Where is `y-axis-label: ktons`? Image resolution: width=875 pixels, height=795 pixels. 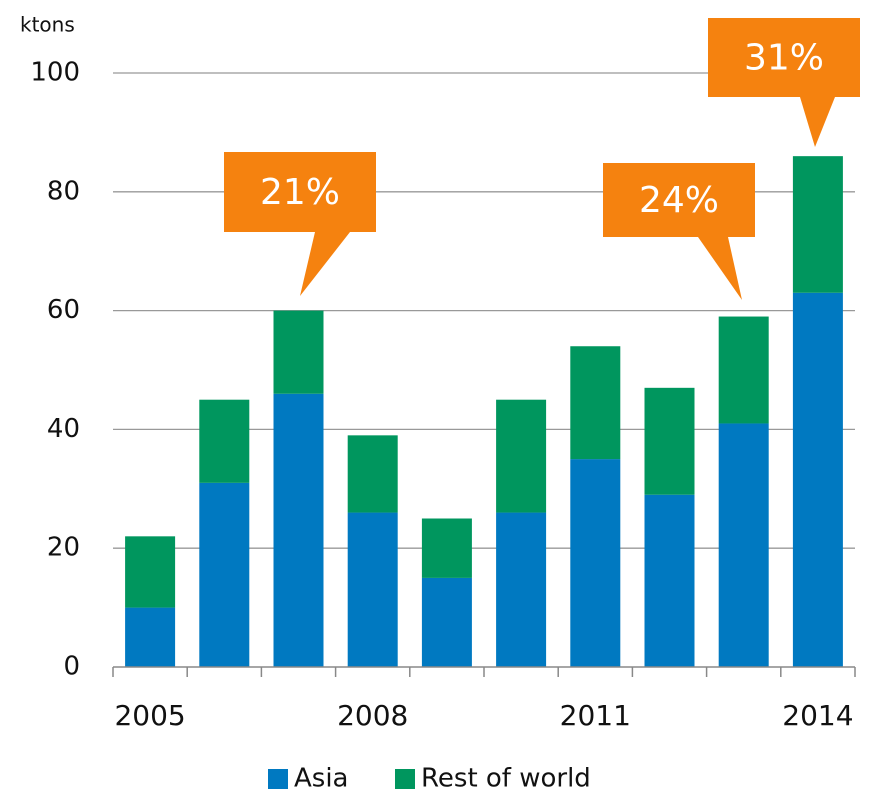 y-axis-label: ktons is located at coordinates (47, 25).